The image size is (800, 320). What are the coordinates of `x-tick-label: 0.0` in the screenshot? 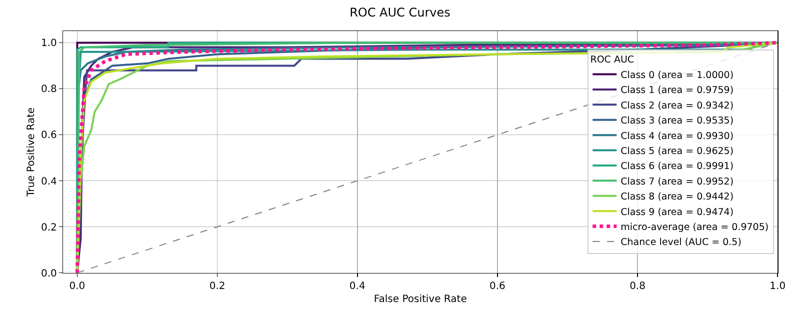 It's located at (77, 286).